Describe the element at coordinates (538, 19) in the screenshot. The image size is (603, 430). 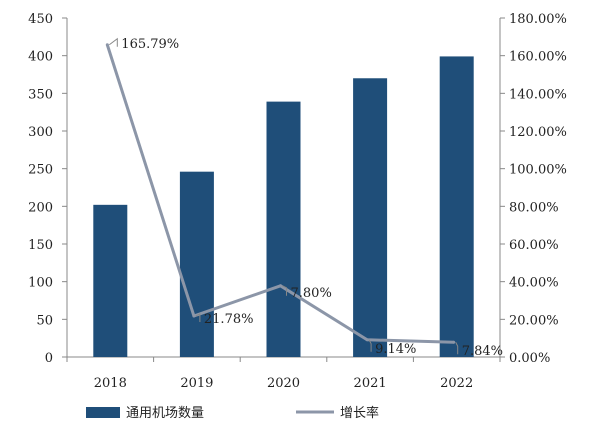
I see `y-right-tick-label: 180.00%` at that location.